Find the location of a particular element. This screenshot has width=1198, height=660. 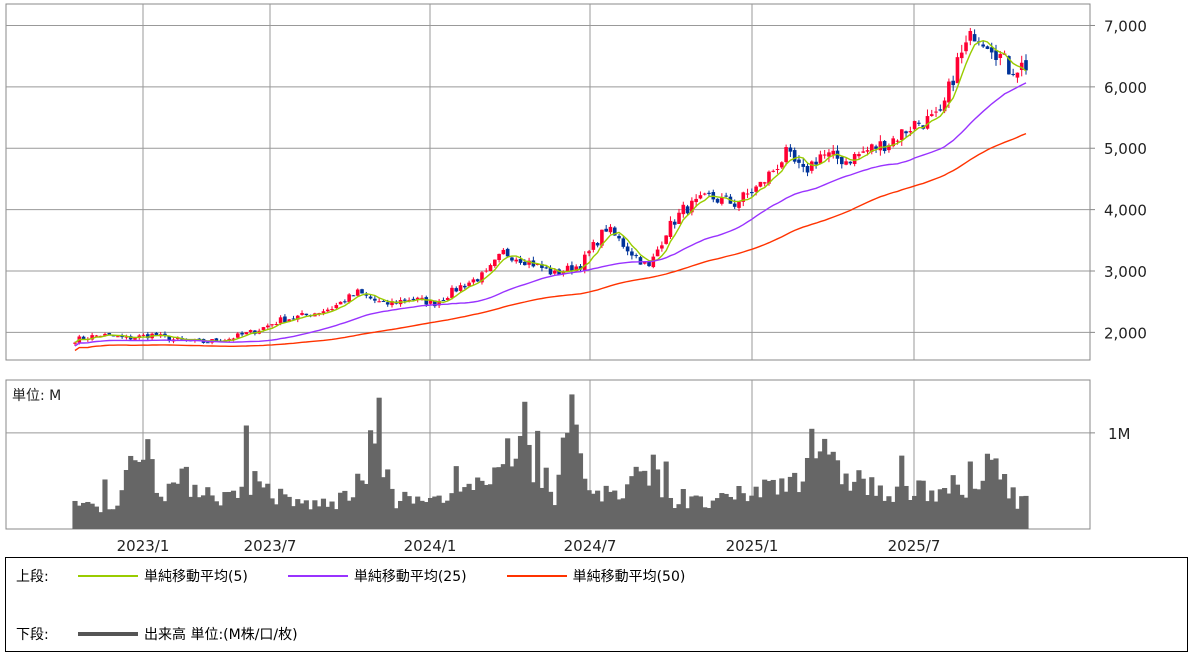

volume-unit-label: 単位: M is located at coordinates (36, 396).